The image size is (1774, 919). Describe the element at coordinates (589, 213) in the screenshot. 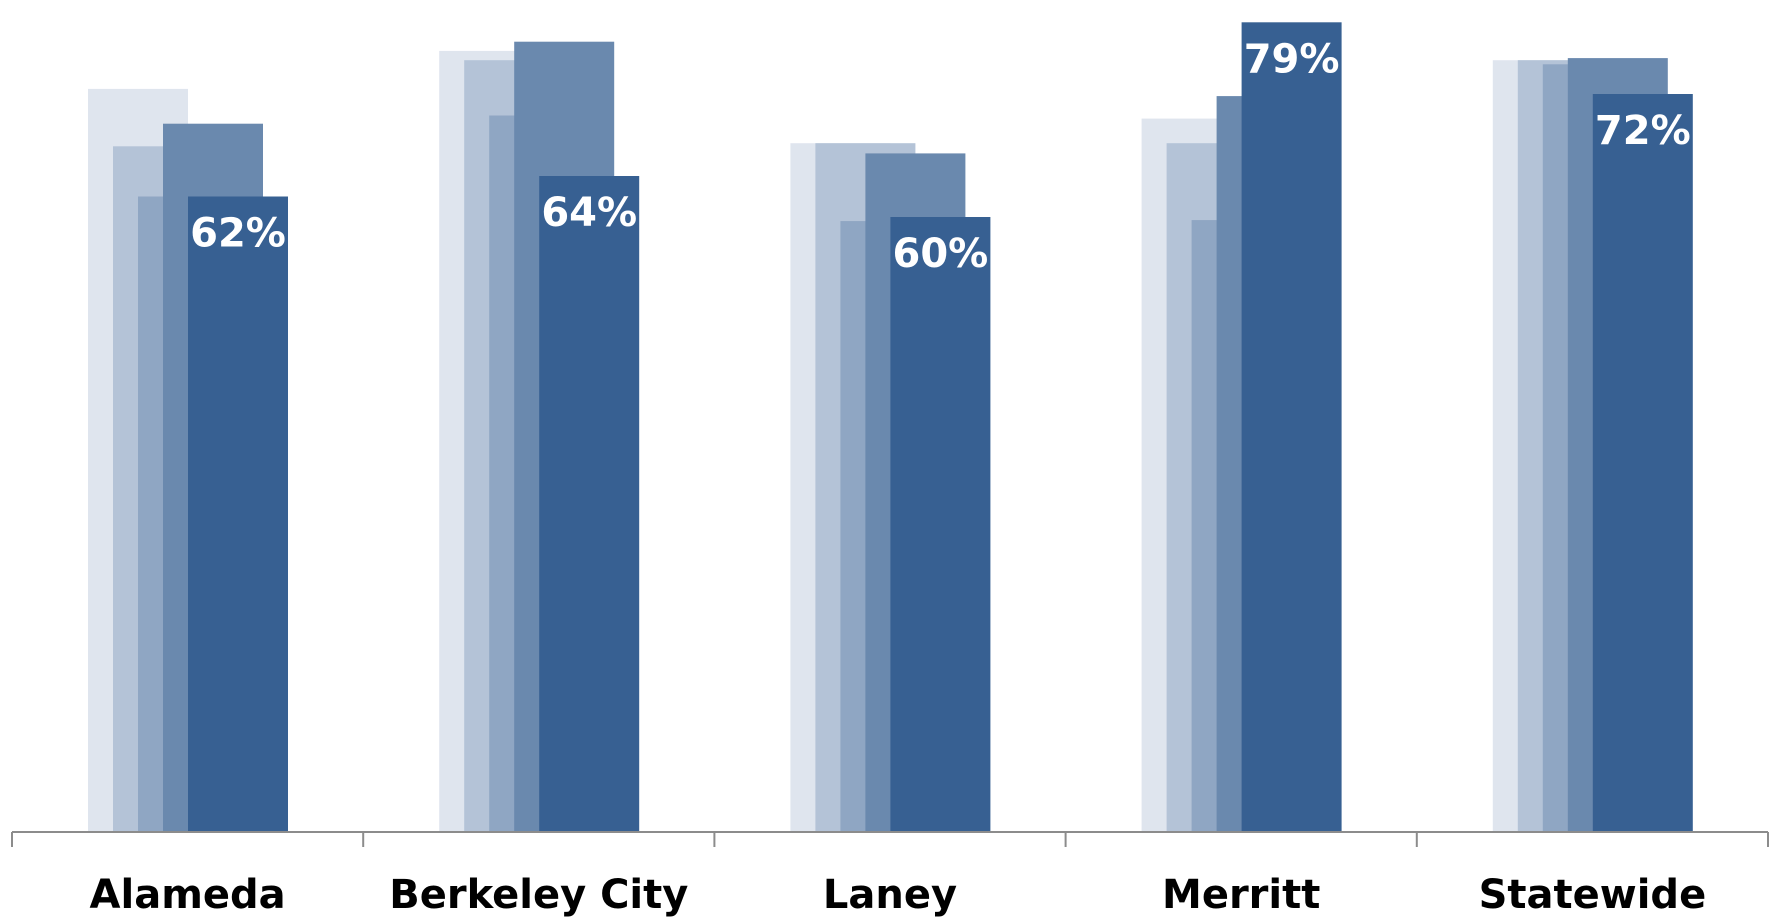

I see `data-label: 64%` at that location.